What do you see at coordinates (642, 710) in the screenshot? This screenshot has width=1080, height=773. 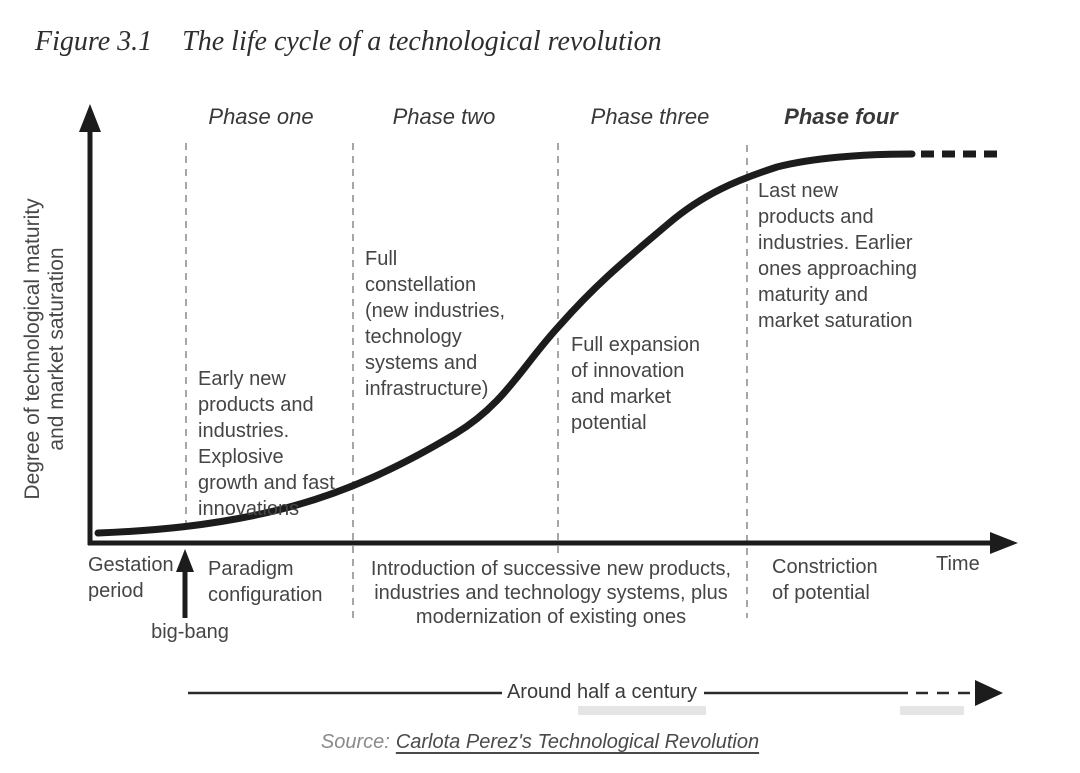 I see `ghost-artifact-left` at bounding box center [642, 710].